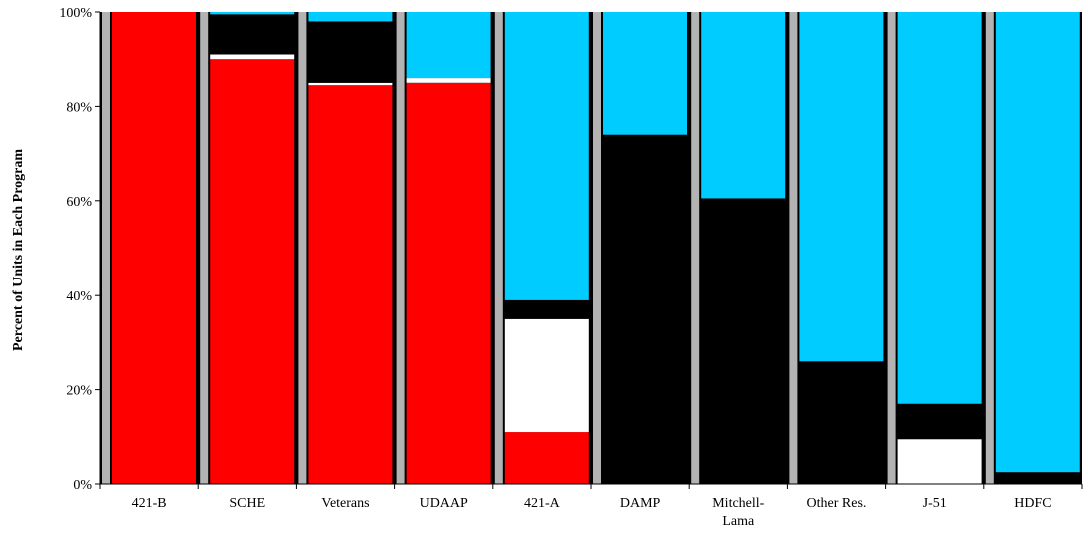  What do you see at coordinates (252, 57) in the screenshot?
I see `bar-segment-sche-s1` at bounding box center [252, 57].